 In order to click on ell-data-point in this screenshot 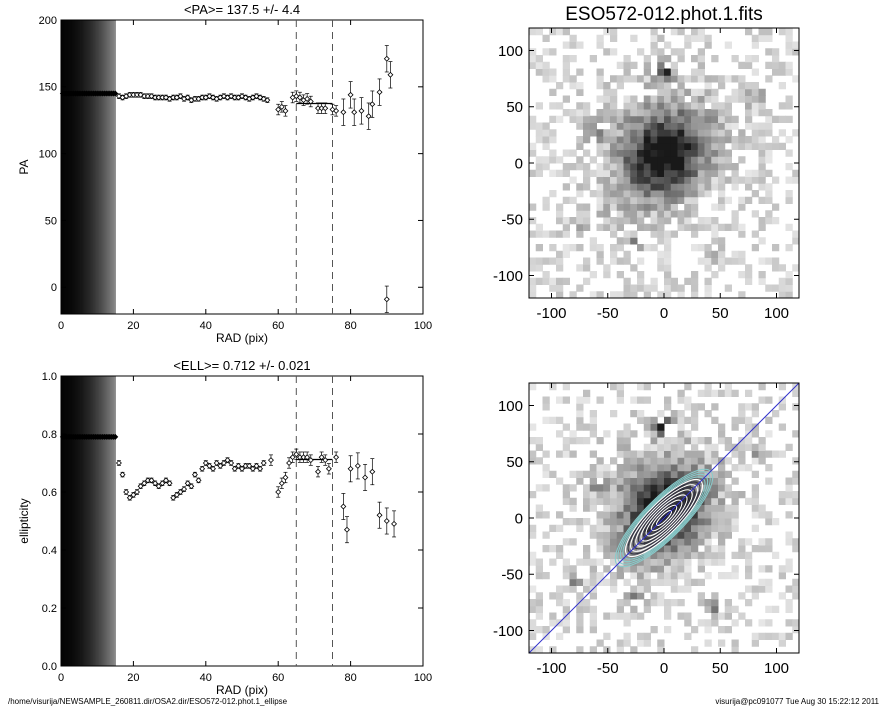, I will do `click(270, 460)`.